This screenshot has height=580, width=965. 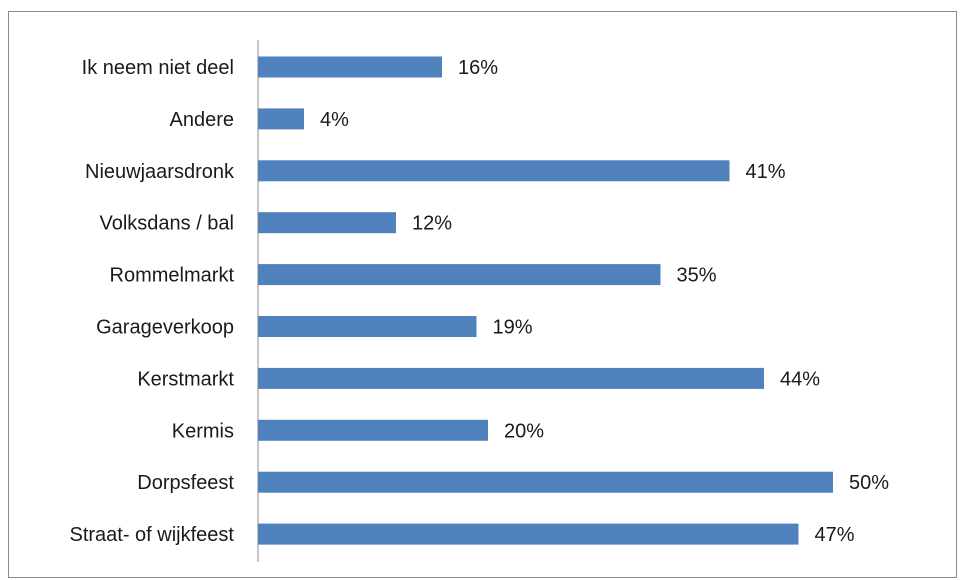 I want to click on category-label: Nieuwjaarsdronk, so click(x=160, y=172).